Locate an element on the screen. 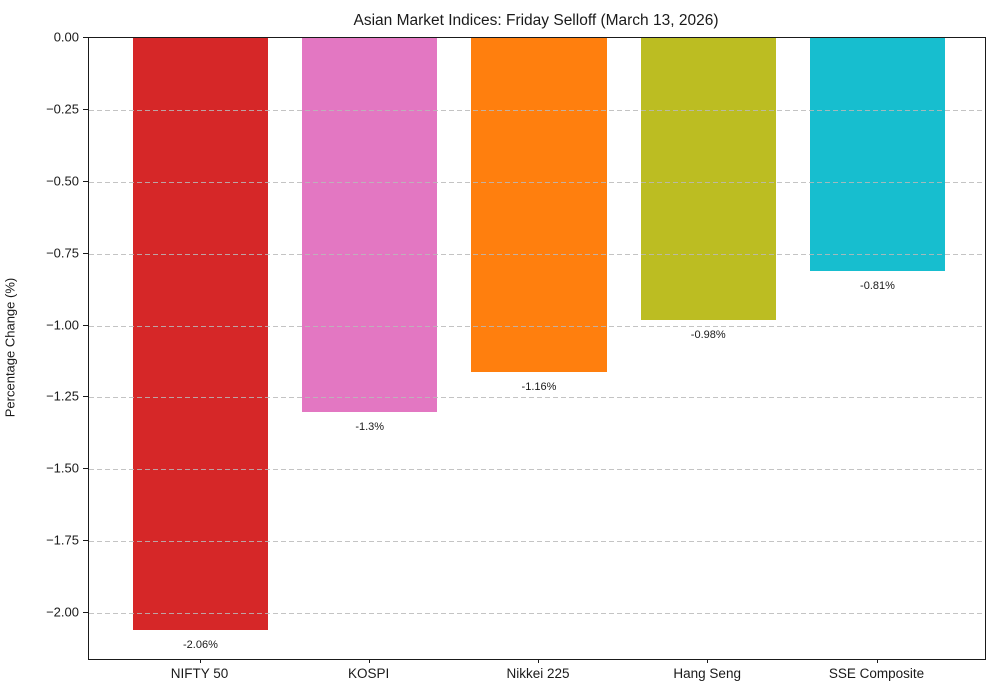 This screenshot has width=1000, height=700. bar-sse-composite is located at coordinates (877, 154).